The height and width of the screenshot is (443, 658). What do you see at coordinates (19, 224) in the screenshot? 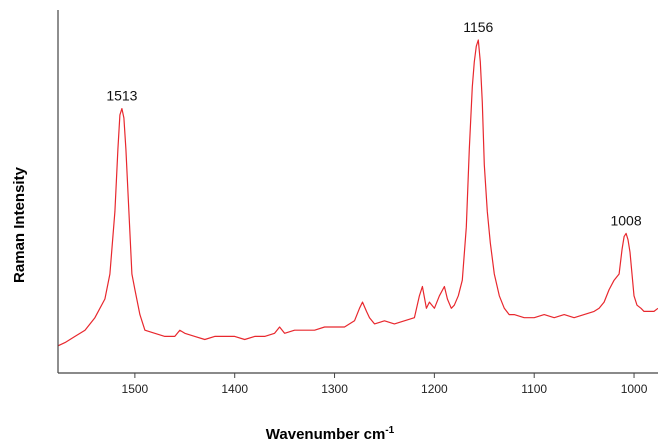
I see `y-axis-title: Raman Intensity` at bounding box center [19, 224].